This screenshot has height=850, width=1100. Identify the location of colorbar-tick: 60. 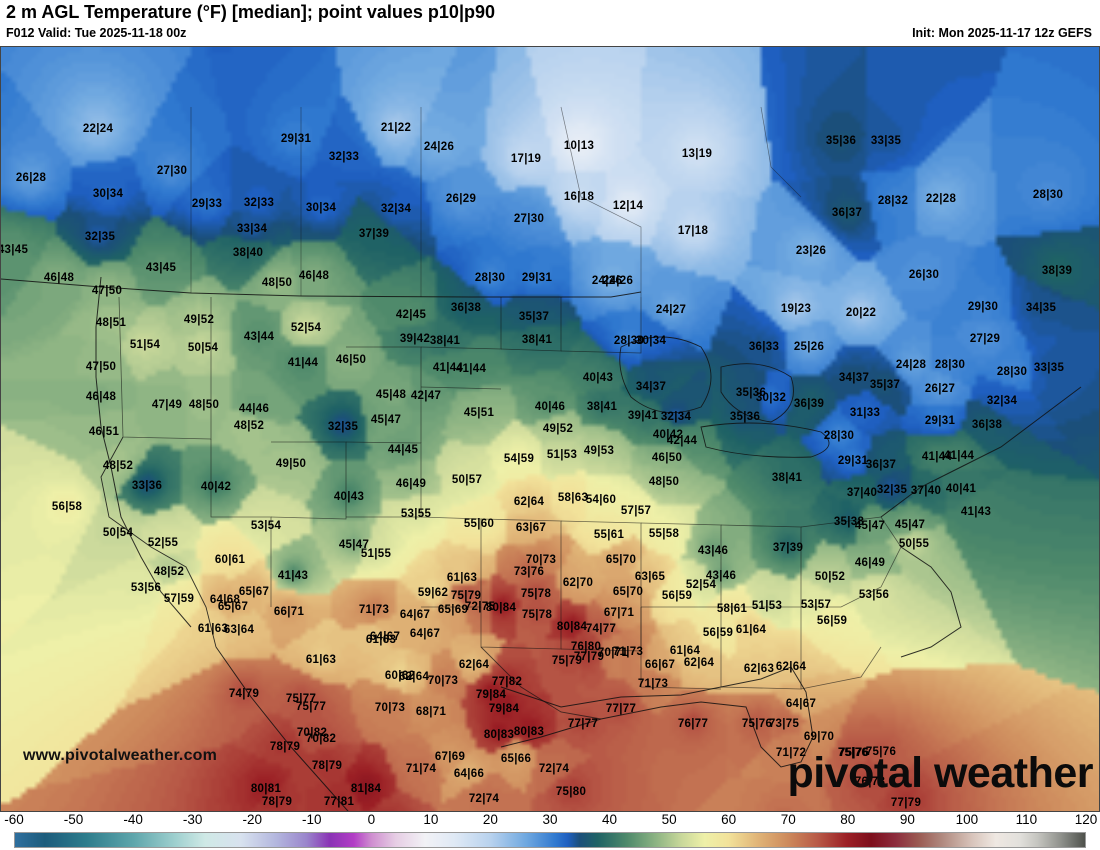
(729, 819).